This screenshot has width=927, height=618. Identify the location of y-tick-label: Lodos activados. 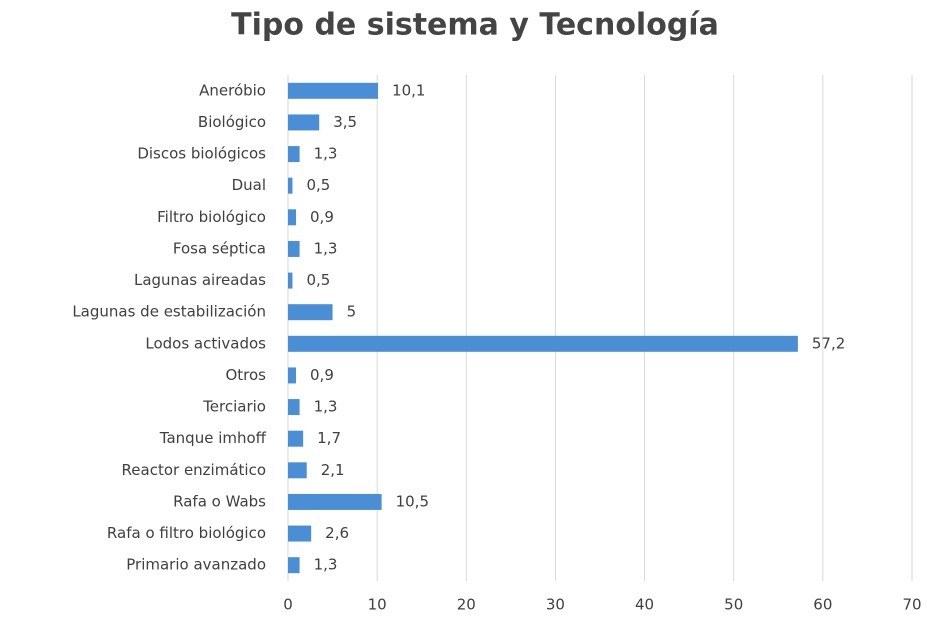
(205, 343).